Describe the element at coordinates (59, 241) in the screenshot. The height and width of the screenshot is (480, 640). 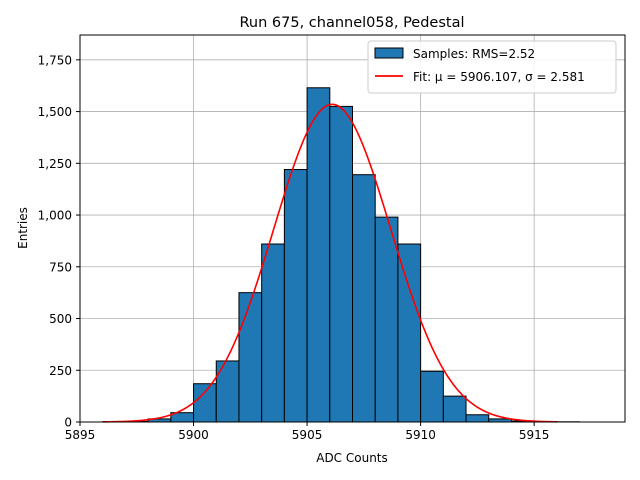
I see `y-axis-ticks: 0 250 500 750 1,000 1,250 1,500 1,750` at that location.